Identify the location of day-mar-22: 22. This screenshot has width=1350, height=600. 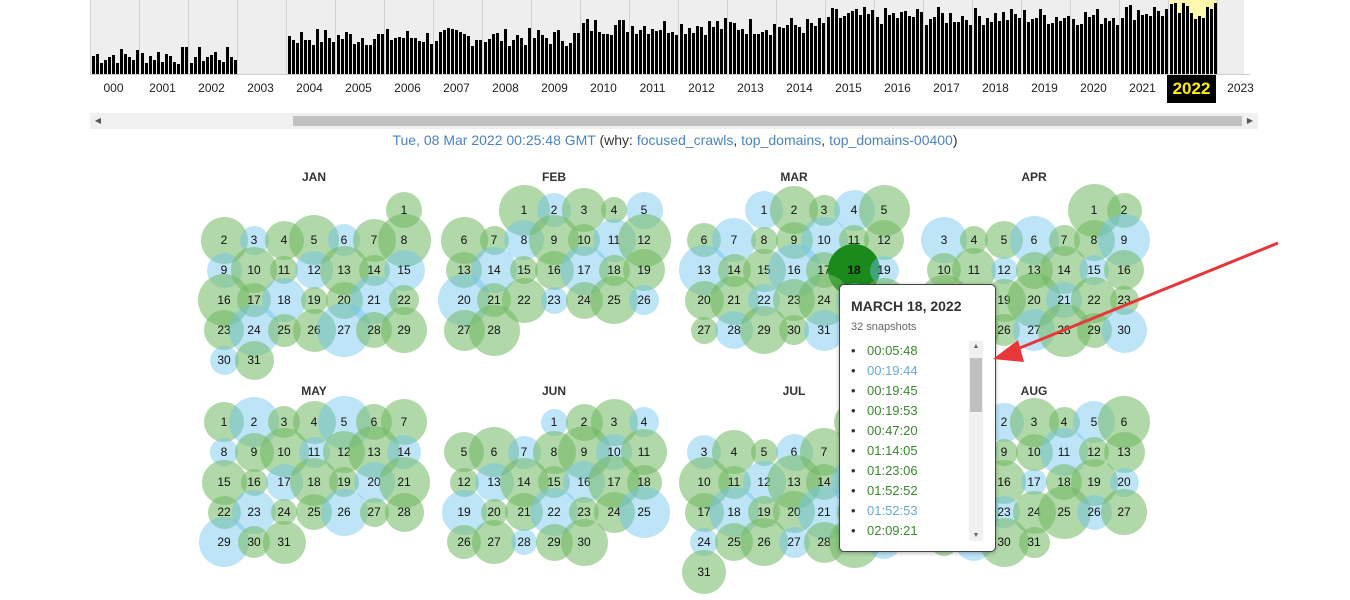
(764, 300).